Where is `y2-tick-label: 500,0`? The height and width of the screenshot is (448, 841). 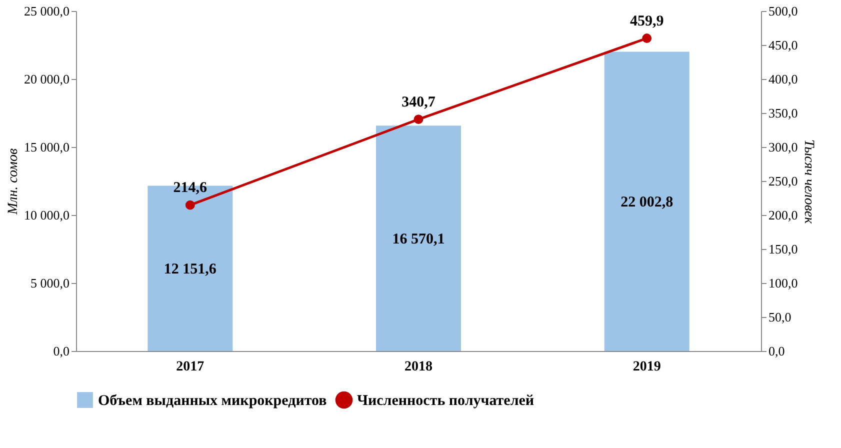
y2-tick-label: 500,0 is located at coordinates (783, 11).